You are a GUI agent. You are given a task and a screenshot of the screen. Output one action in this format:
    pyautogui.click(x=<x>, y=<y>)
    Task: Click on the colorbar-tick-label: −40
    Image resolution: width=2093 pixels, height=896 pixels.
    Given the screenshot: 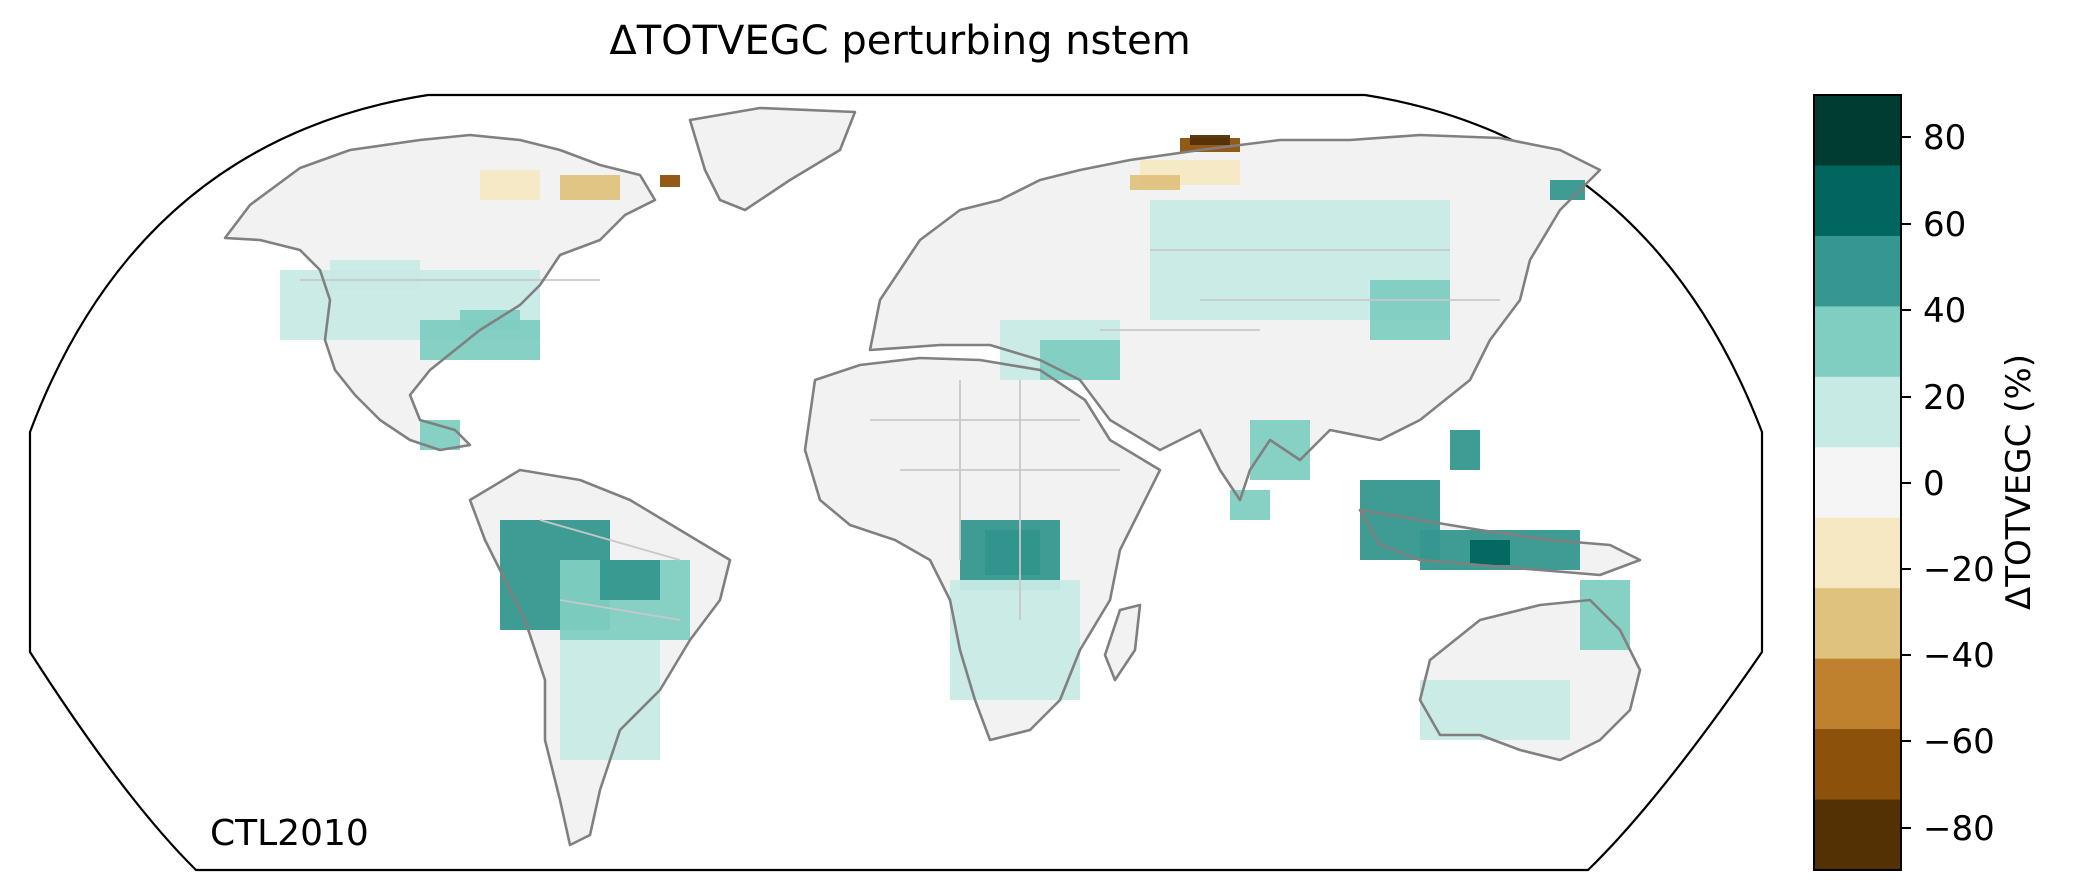 What is the action you would take?
    pyautogui.click(x=1959, y=656)
    